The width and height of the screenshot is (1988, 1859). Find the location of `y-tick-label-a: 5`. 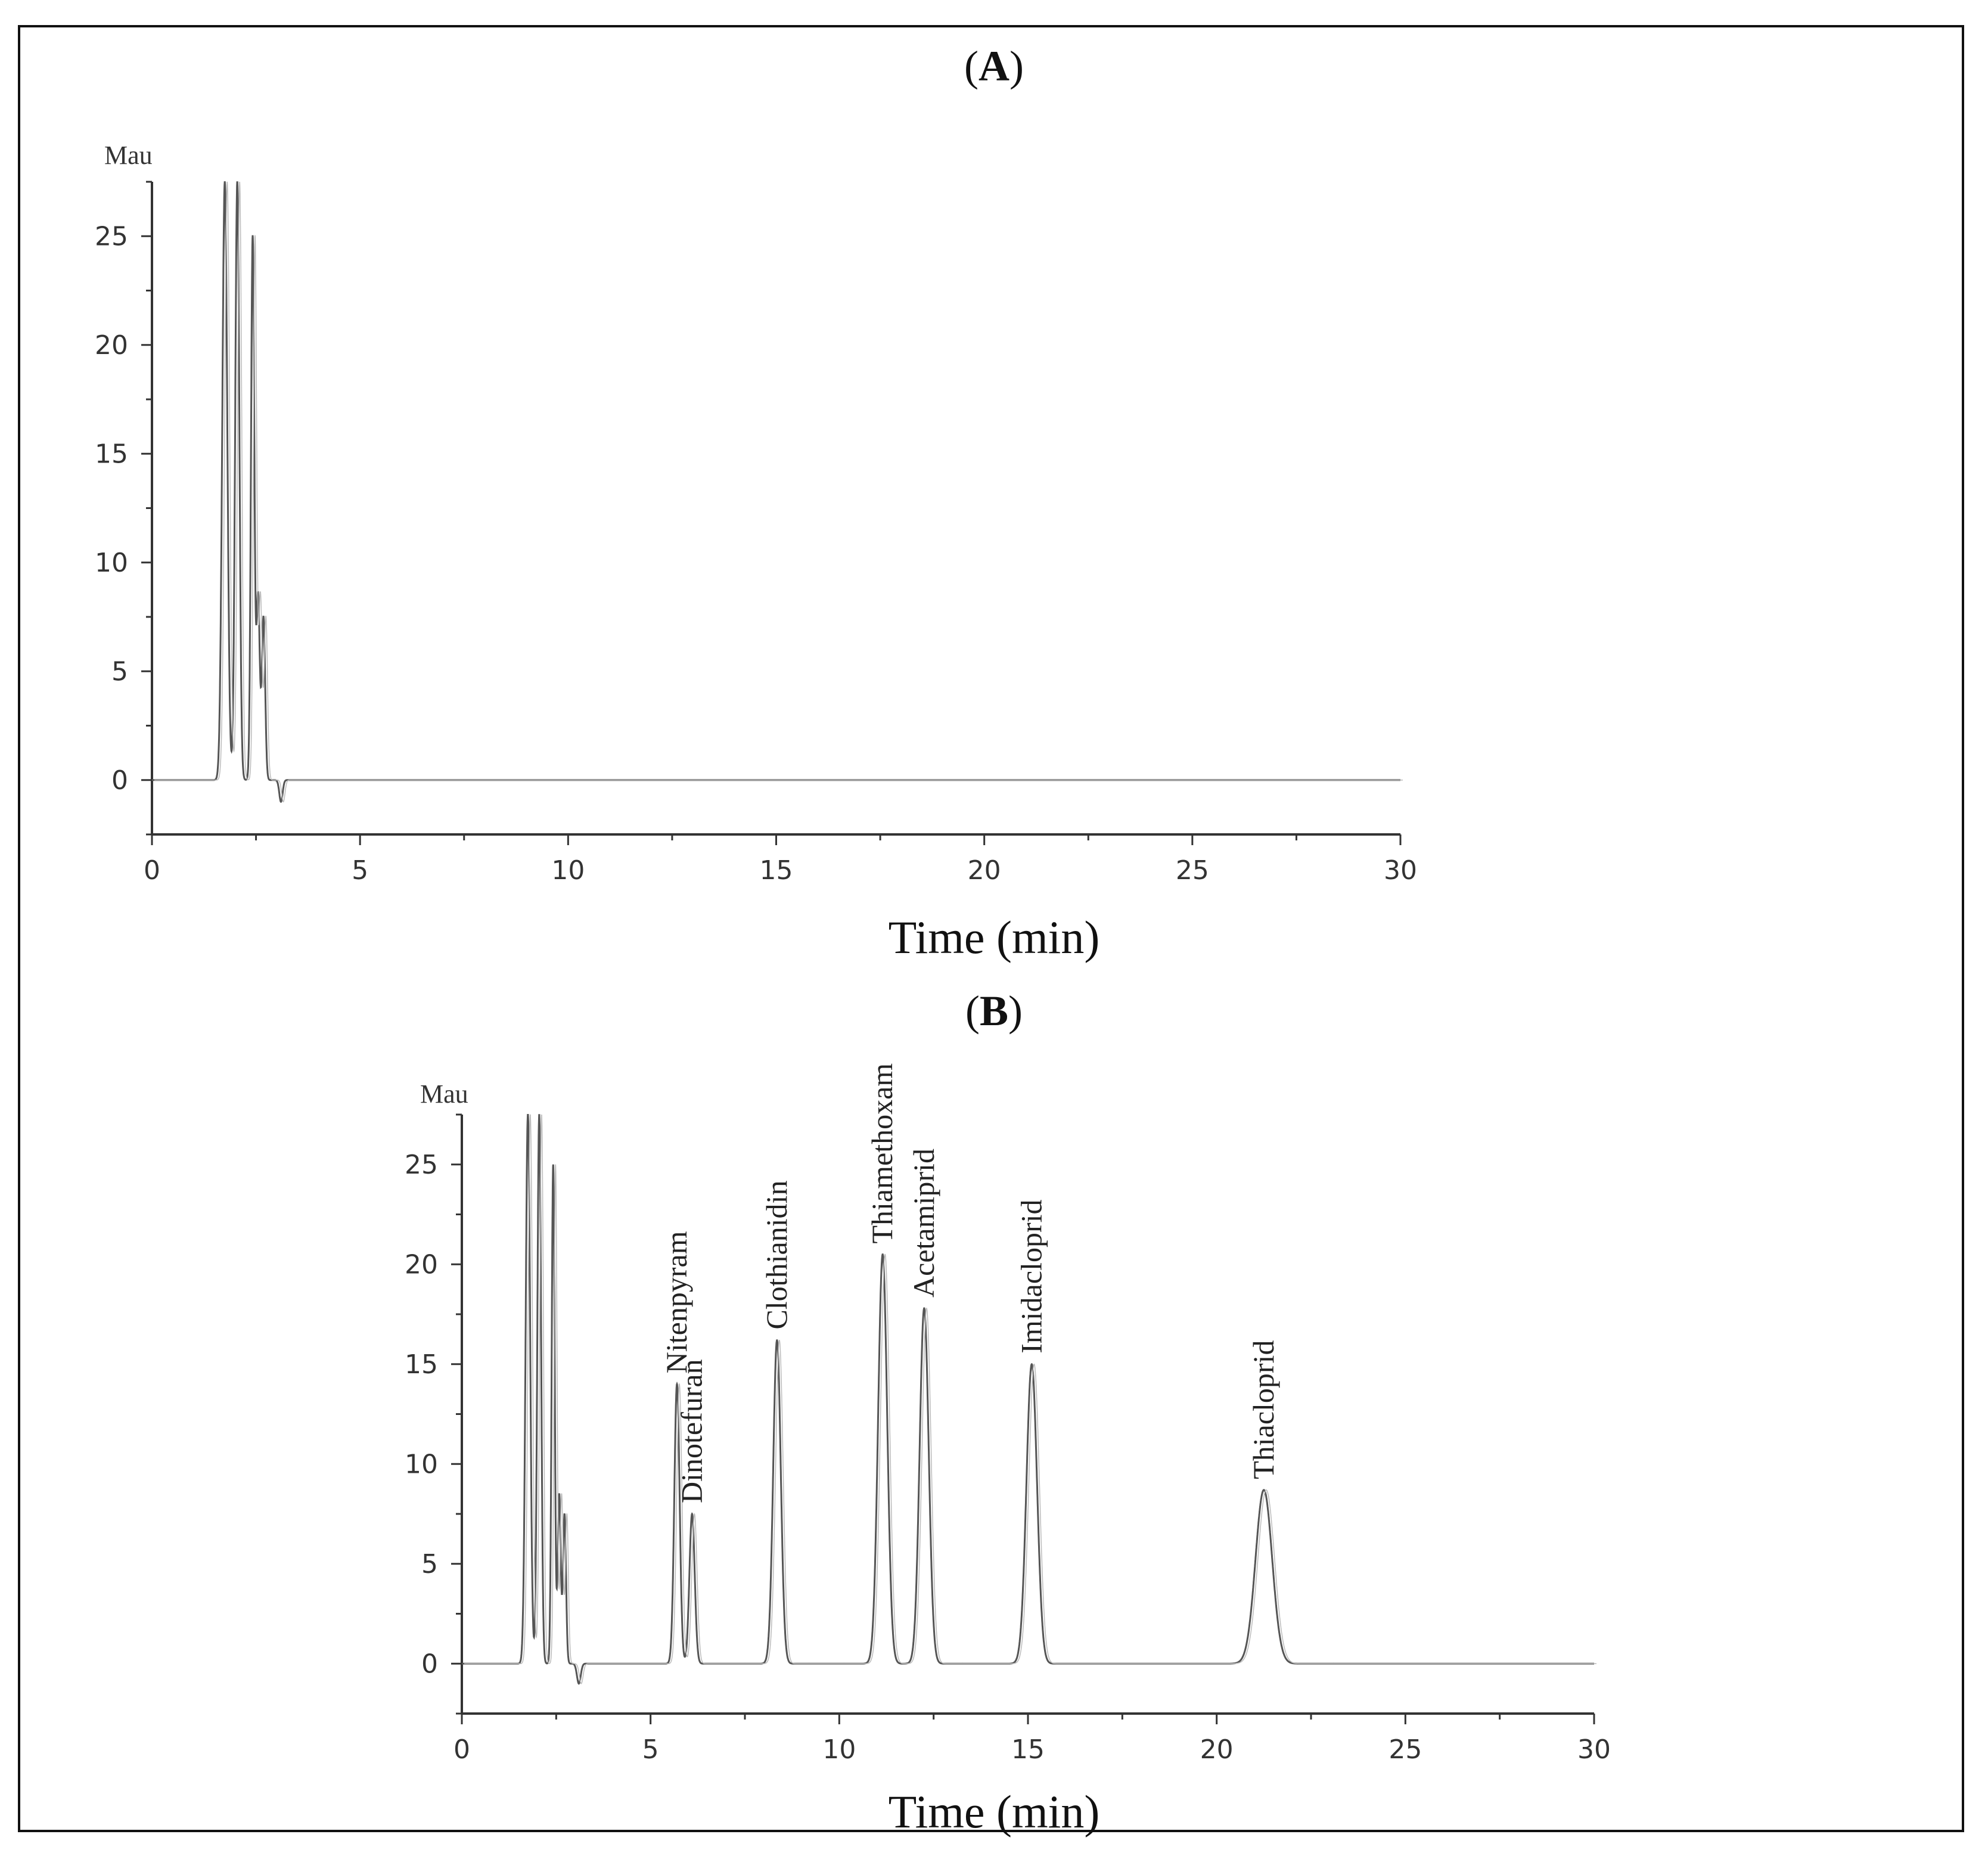

y-tick-label-a: 5 is located at coordinates (119, 672).